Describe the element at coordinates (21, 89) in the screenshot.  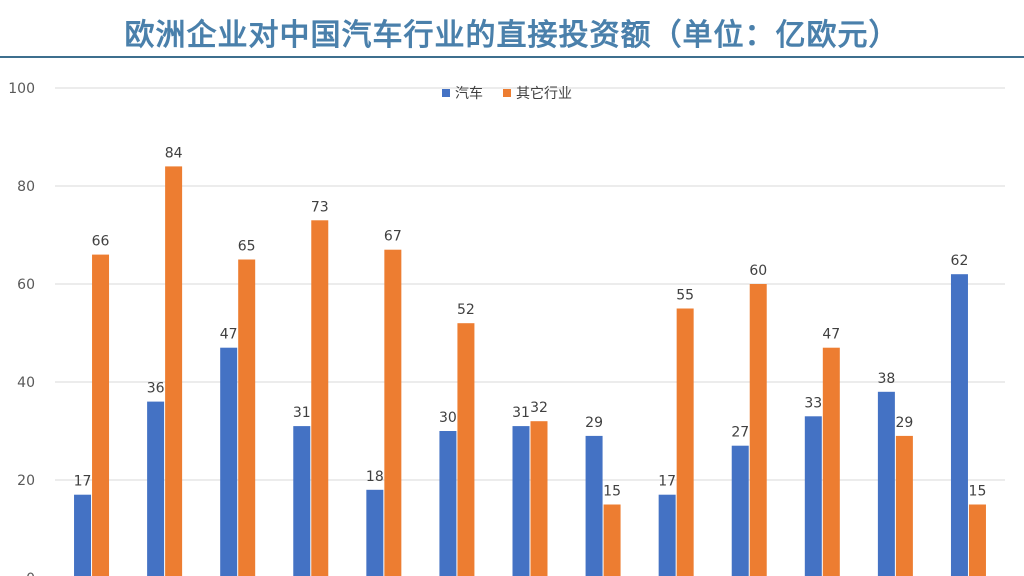
I see `y-tick-label: 100` at that location.